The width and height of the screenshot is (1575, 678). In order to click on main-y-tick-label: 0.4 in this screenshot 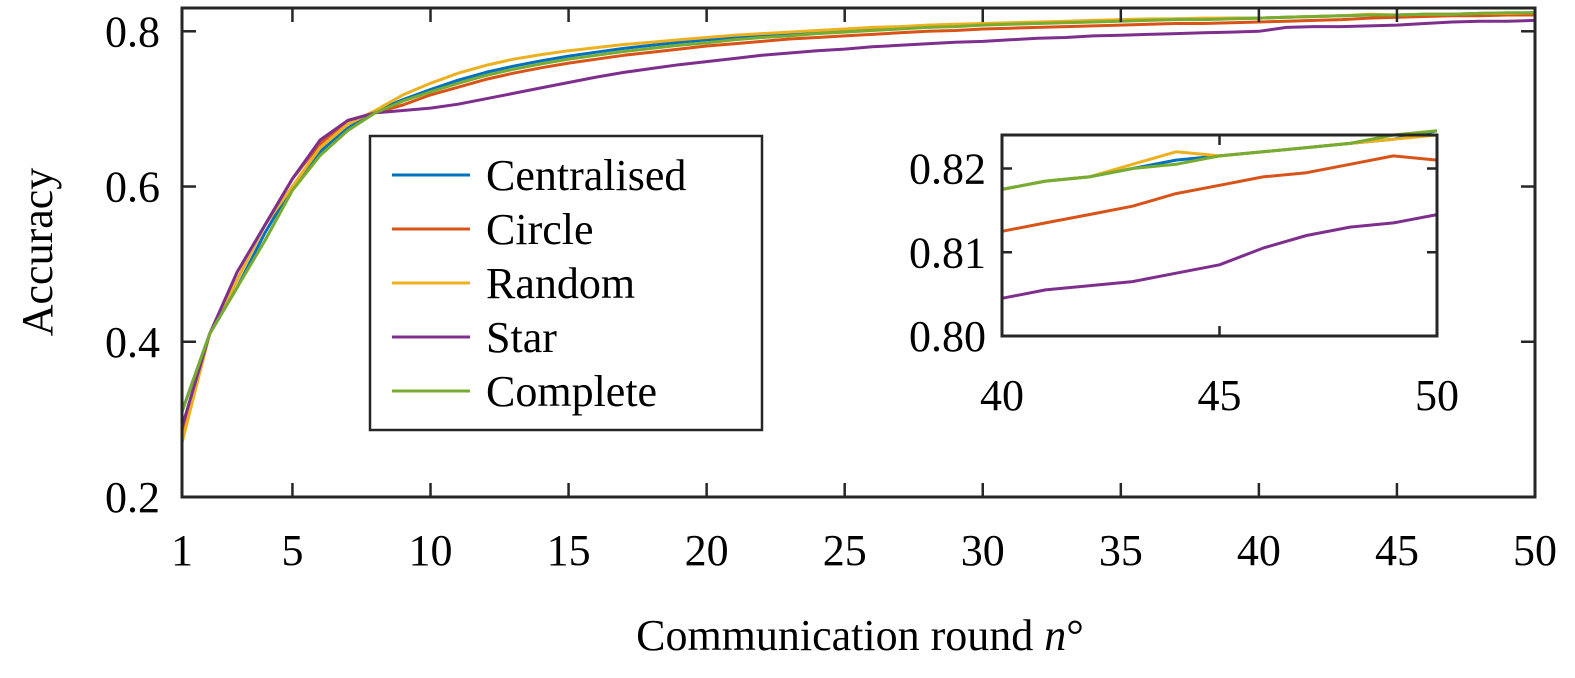, I will do `click(132, 342)`.